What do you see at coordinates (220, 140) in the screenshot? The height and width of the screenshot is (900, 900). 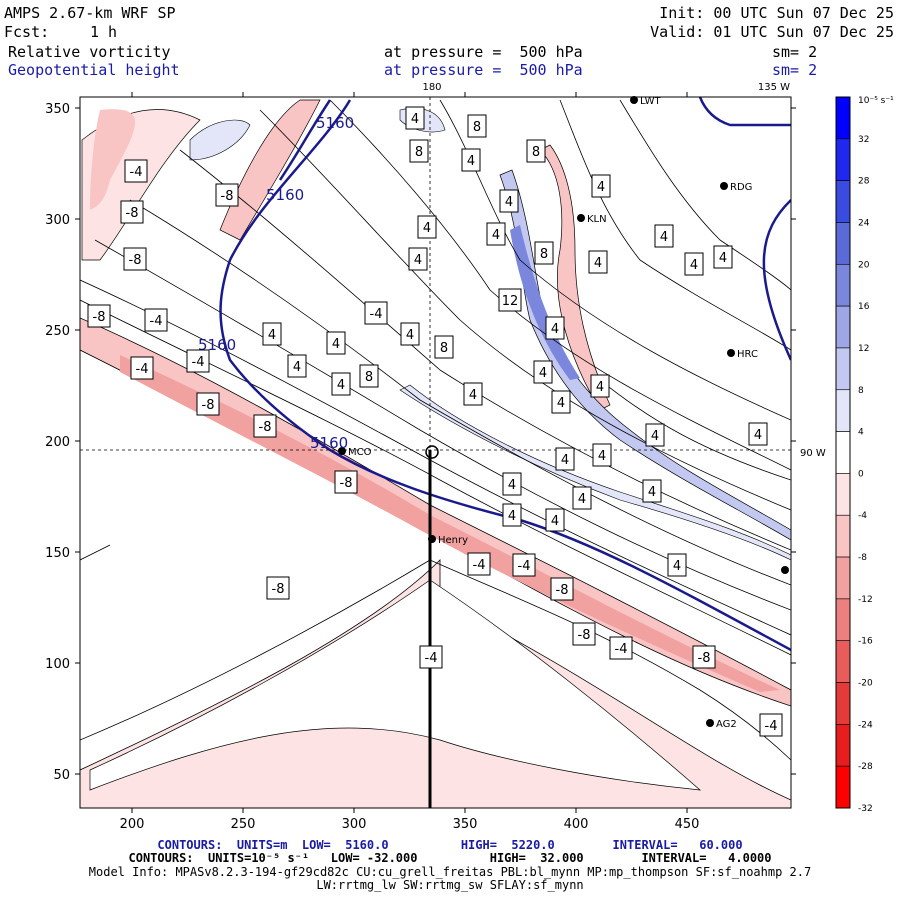 I see `pos-vort-nw` at bounding box center [220, 140].